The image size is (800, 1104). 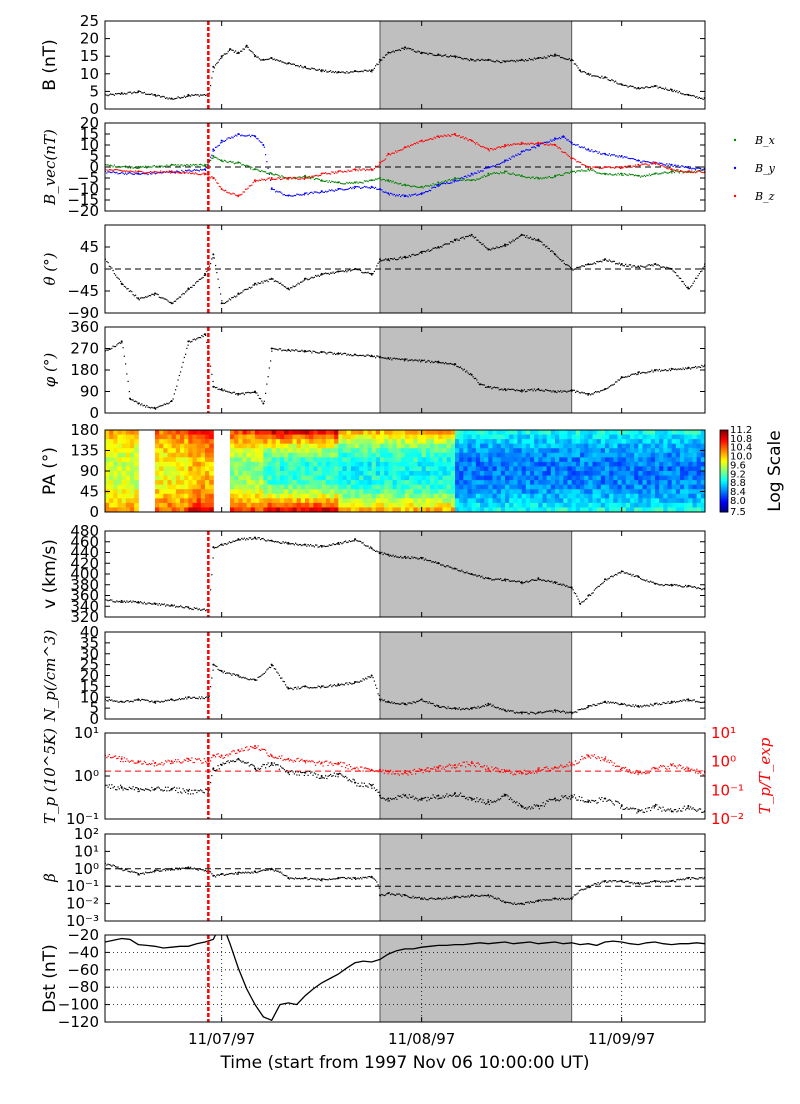 What do you see at coordinates (50, 268) in the screenshot?
I see `y-axis-label: θ (°)` at bounding box center [50, 268].